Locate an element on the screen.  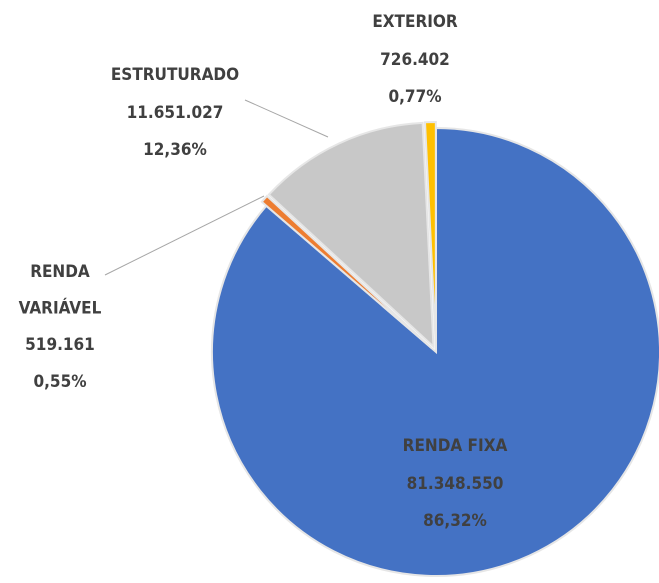
percentage-label: 0,77% is located at coordinates (414, 97).